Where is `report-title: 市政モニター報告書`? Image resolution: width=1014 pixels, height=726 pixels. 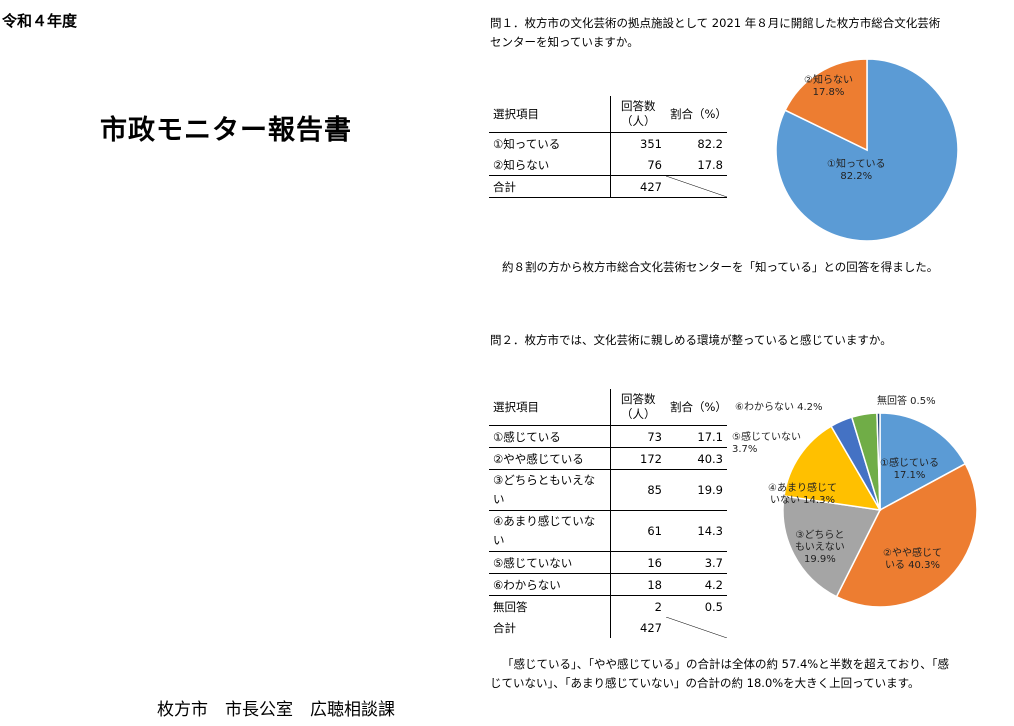 report-title: 市政モニター報告書 is located at coordinates (226, 130).